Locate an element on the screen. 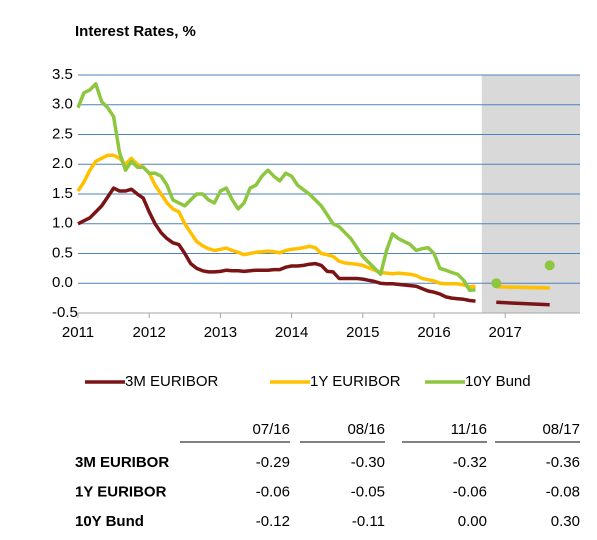 Image resolution: width=597 pixels, height=540 pixels. x-tick-label: 2017 is located at coordinates (505, 332).